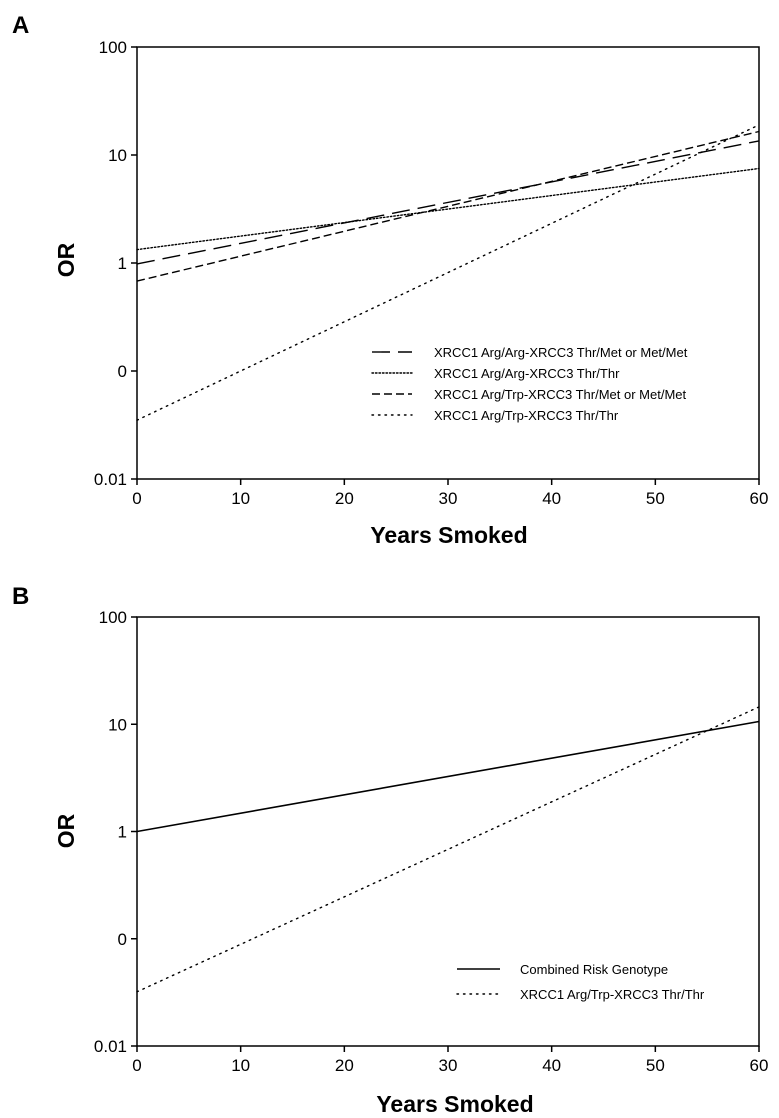 This screenshot has height=1118, width=779. Describe the element at coordinates (66, 830) in the screenshot. I see `panel-b-y-axis-label: OR` at that location.